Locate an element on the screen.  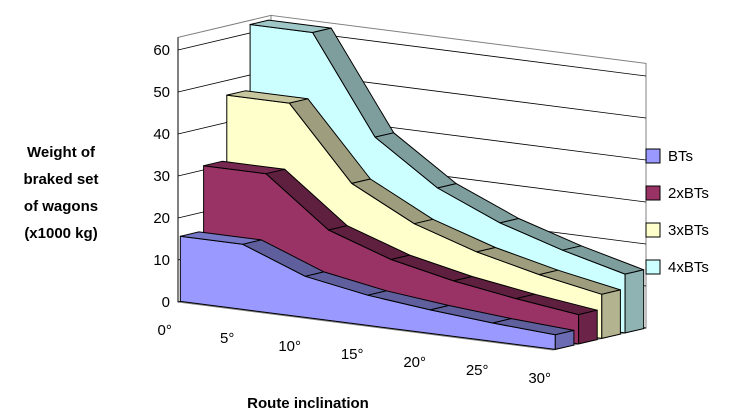
legend: BTs 2xBTs 3xBTs 4xBTs is located at coordinates (677, 212).